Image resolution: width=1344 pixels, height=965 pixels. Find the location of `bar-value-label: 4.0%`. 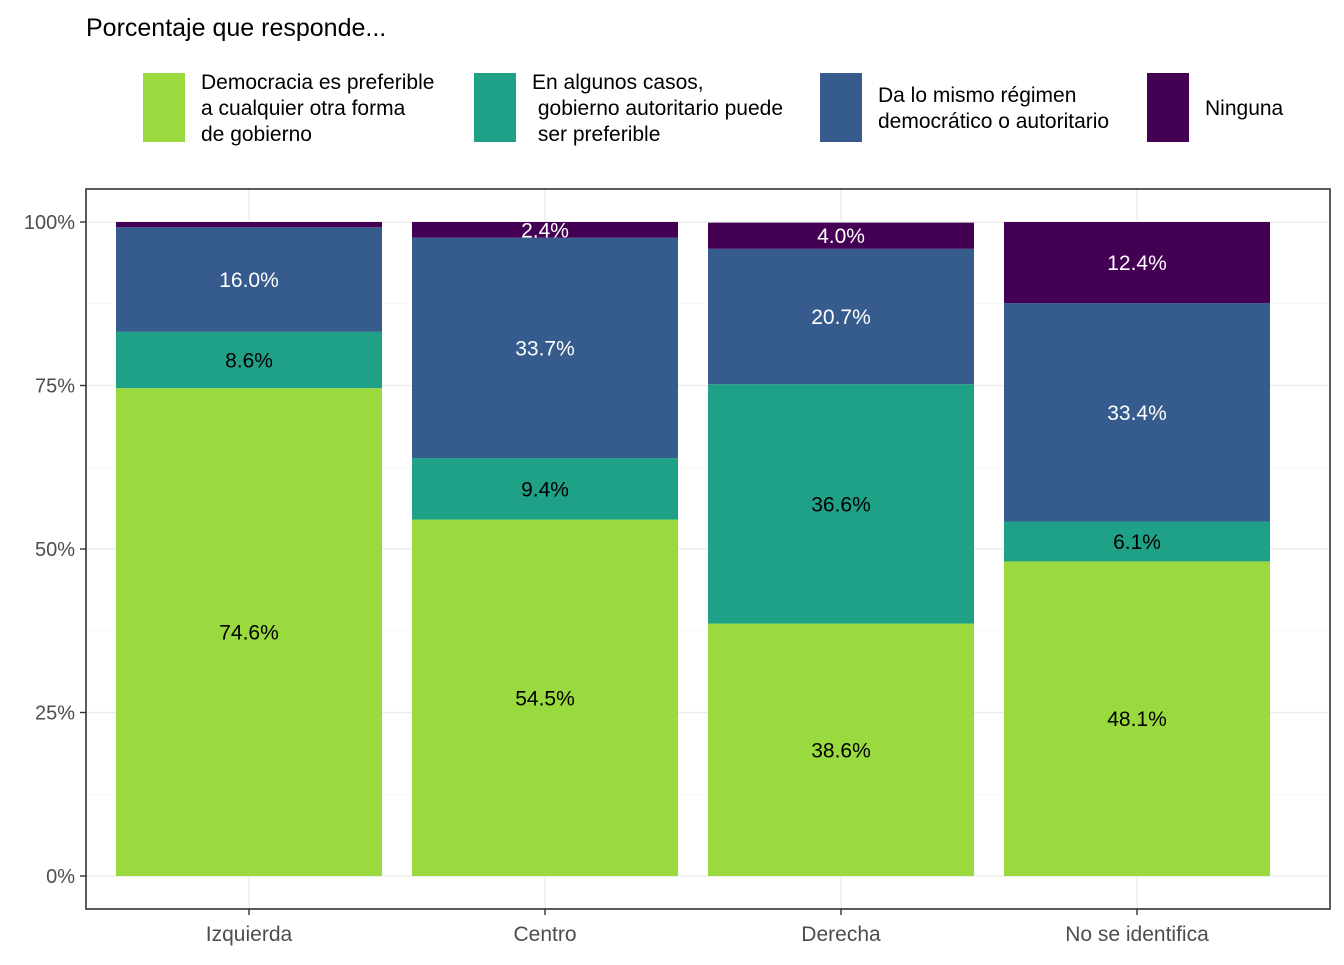

bar-value-label: 4.0% is located at coordinates (841, 236).